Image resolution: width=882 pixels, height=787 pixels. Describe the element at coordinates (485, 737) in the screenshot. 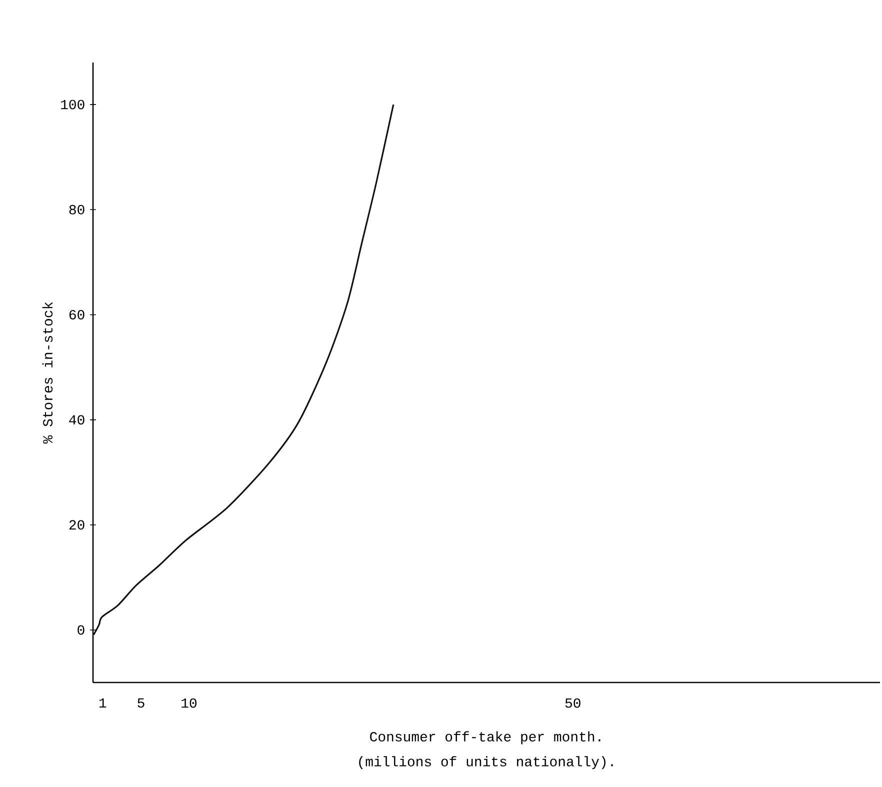

I see `x-axis-title: Consumer off-take per month.` at that location.